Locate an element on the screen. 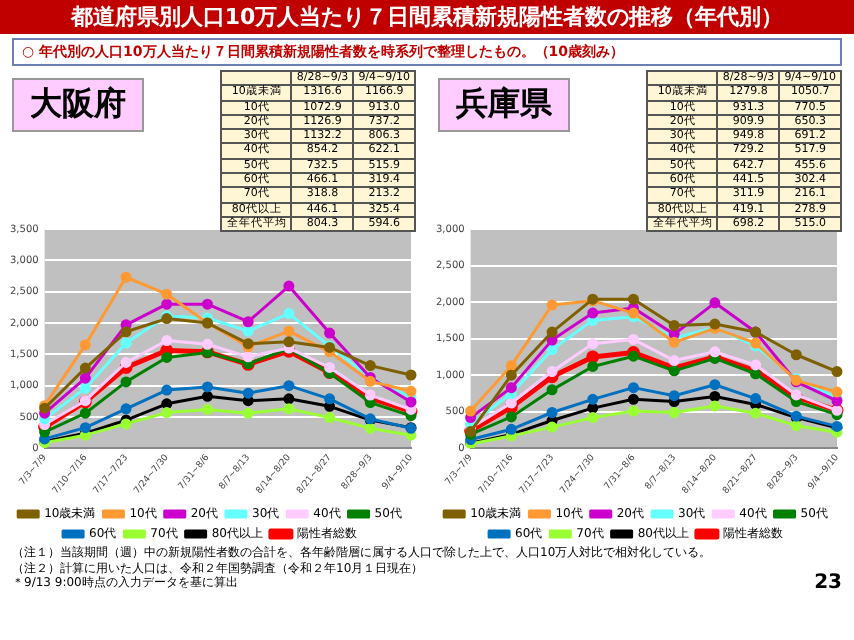 This screenshot has height=640, width=854. text: 都道府県別人口10万人当たり７日間累積新規陽性者数の推移（年代別） is located at coordinates (427, 17).